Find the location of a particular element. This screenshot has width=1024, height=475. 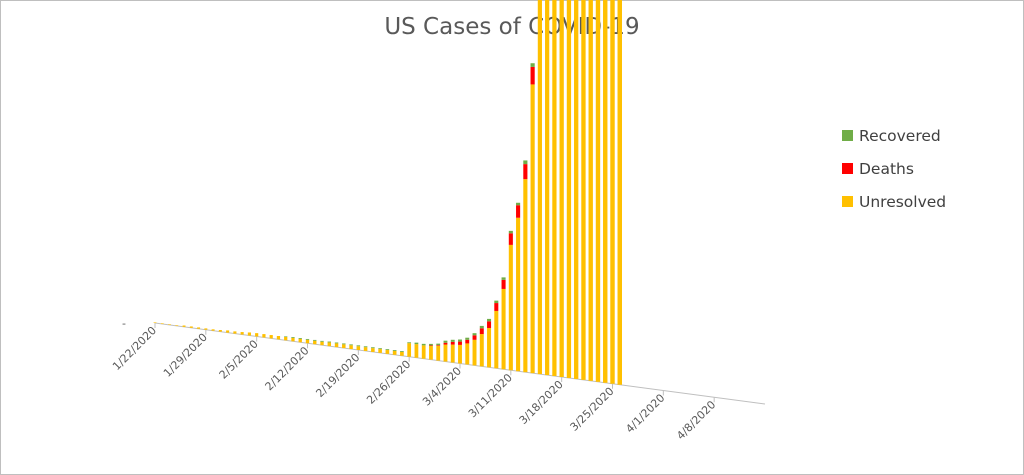

x-tick-label: 4/8/2020 is located at coordinates (696, 420).